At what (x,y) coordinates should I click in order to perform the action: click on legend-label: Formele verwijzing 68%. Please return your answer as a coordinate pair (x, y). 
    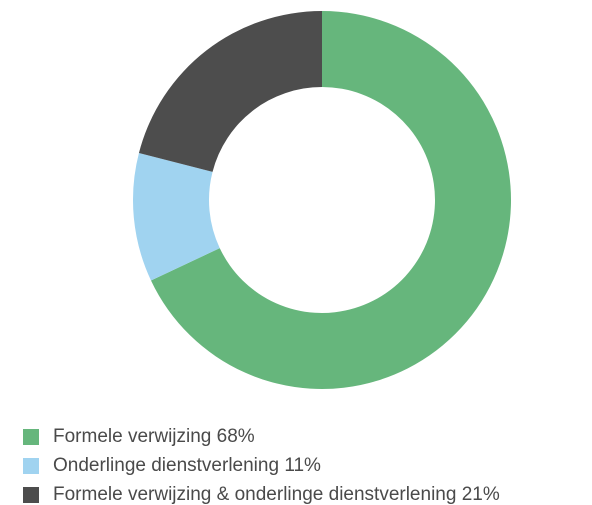
    Looking at the image, I should click on (154, 436).